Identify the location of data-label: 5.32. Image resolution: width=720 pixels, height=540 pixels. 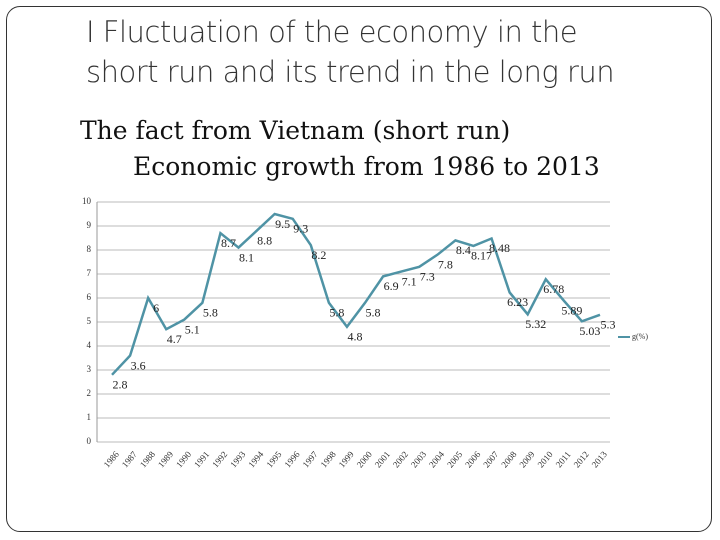
(535, 324).